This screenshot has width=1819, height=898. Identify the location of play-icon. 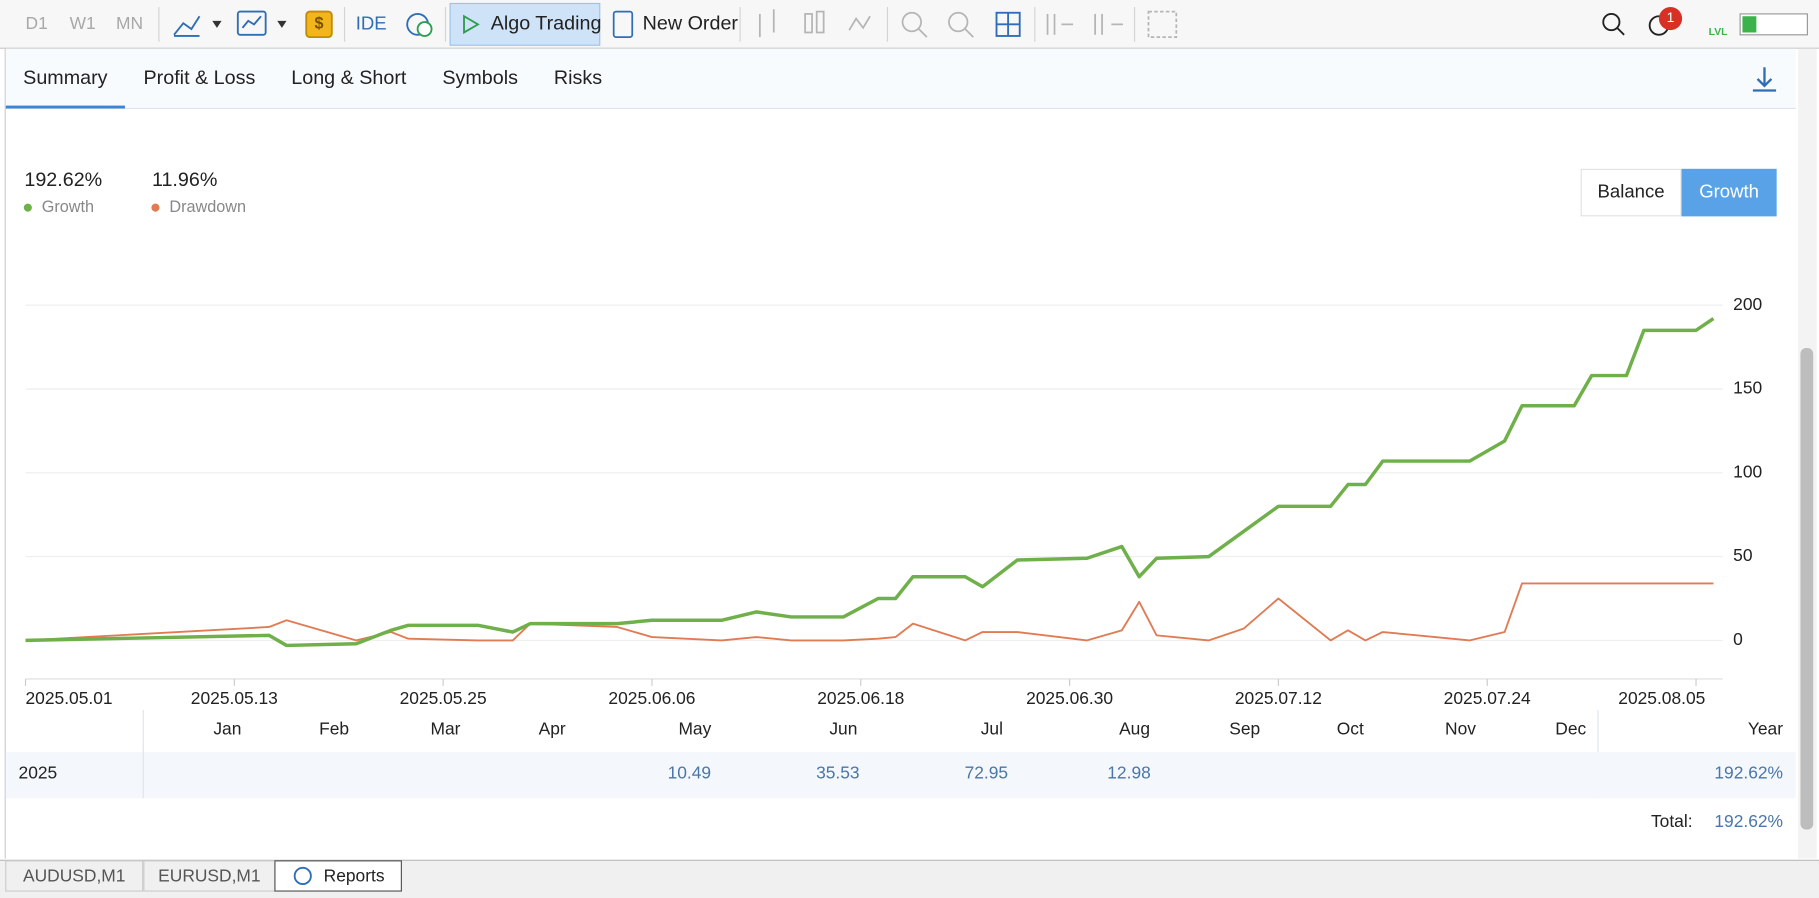
(471, 24).